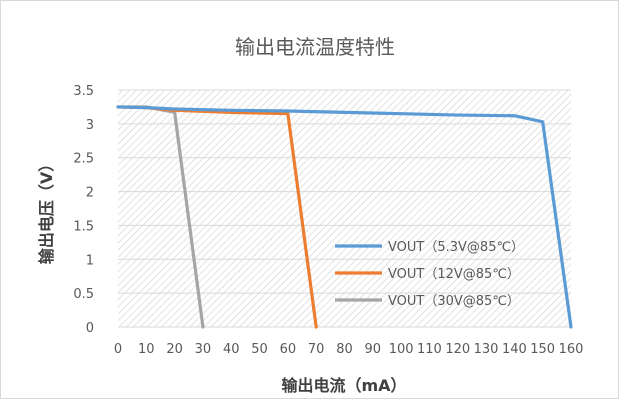  Describe the element at coordinates (83, 294) in the screenshot. I see `y-tick-label: 0.5` at that location.